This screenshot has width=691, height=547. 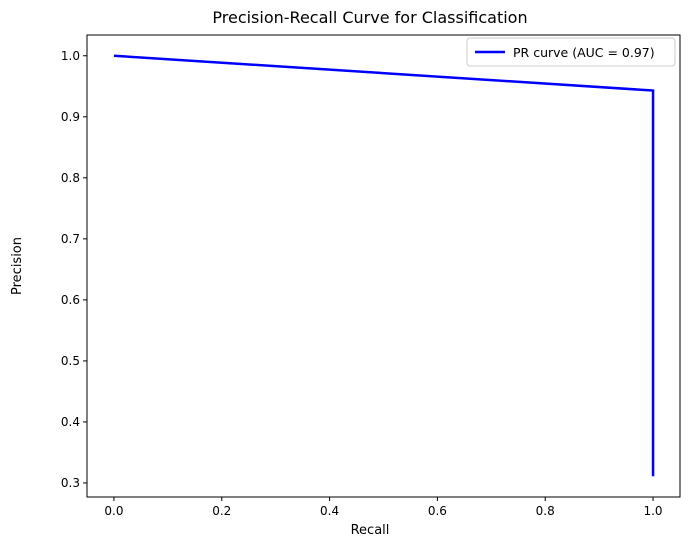 I want to click on y-tick-label: 0.4, so click(x=70, y=422).